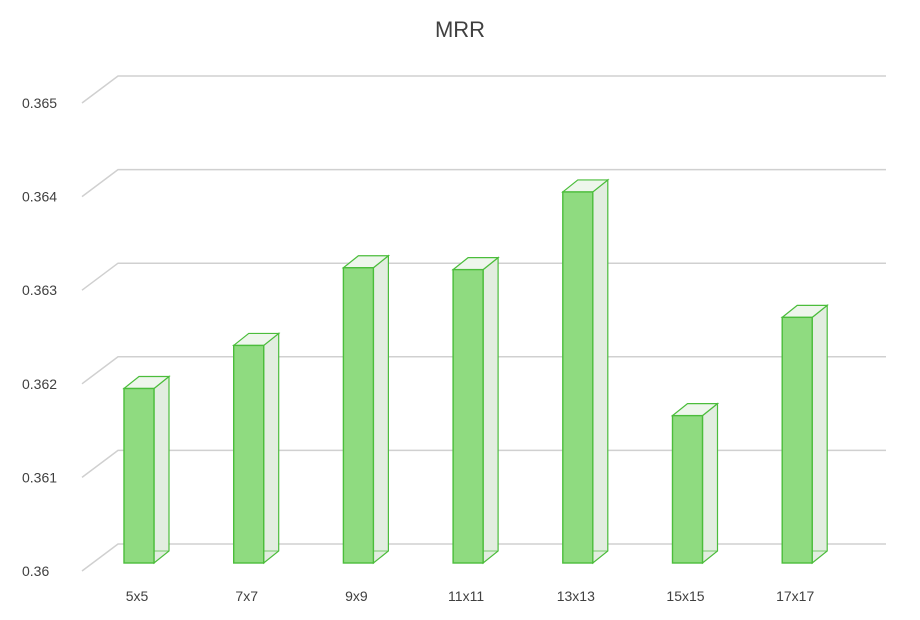 This screenshot has width=920, height=620. What do you see at coordinates (137, 596) in the screenshot?
I see `x-tick-label: 5x5` at bounding box center [137, 596].